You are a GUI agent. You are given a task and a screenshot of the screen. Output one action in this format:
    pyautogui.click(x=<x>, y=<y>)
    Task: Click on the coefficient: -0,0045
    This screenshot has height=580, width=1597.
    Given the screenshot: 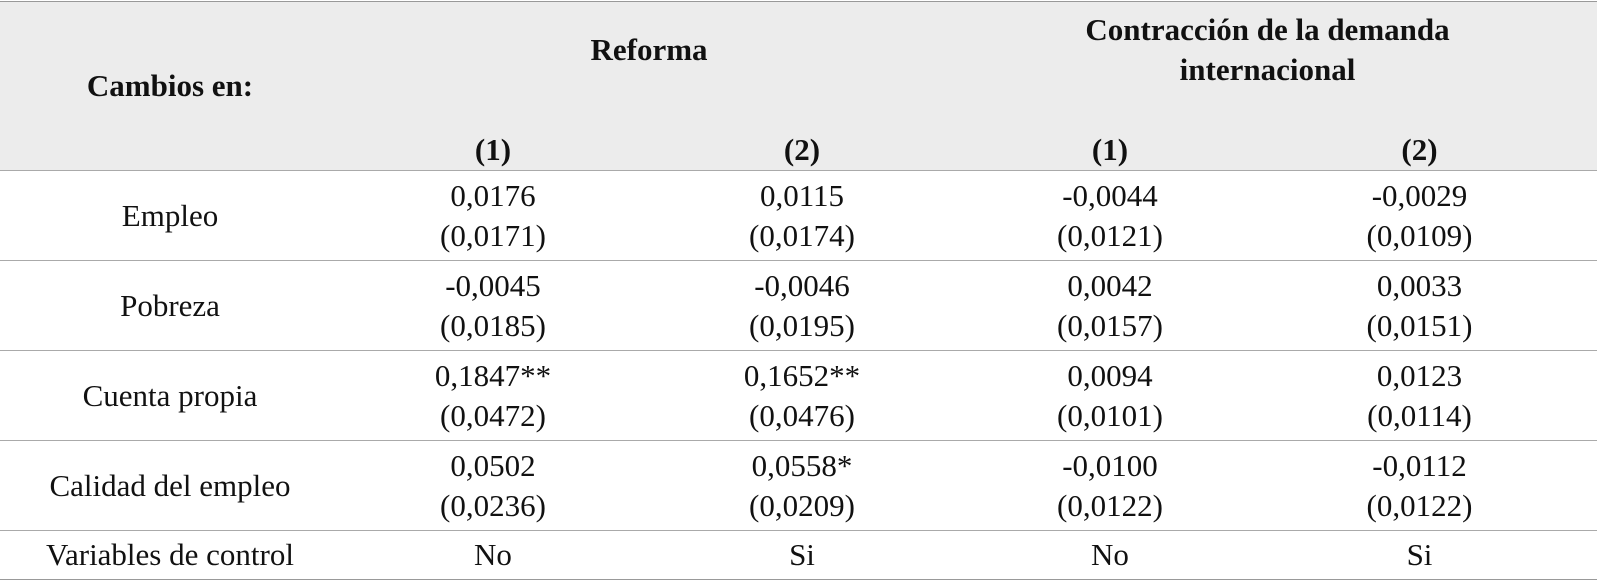 What is the action you would take?
    pyautogui.click(x=493, y=285)
    